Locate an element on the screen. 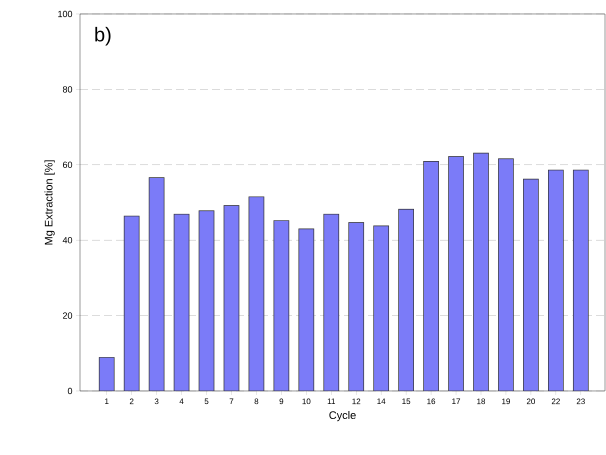  x-axis-title: Cycle is located at coordinates (342, 416).